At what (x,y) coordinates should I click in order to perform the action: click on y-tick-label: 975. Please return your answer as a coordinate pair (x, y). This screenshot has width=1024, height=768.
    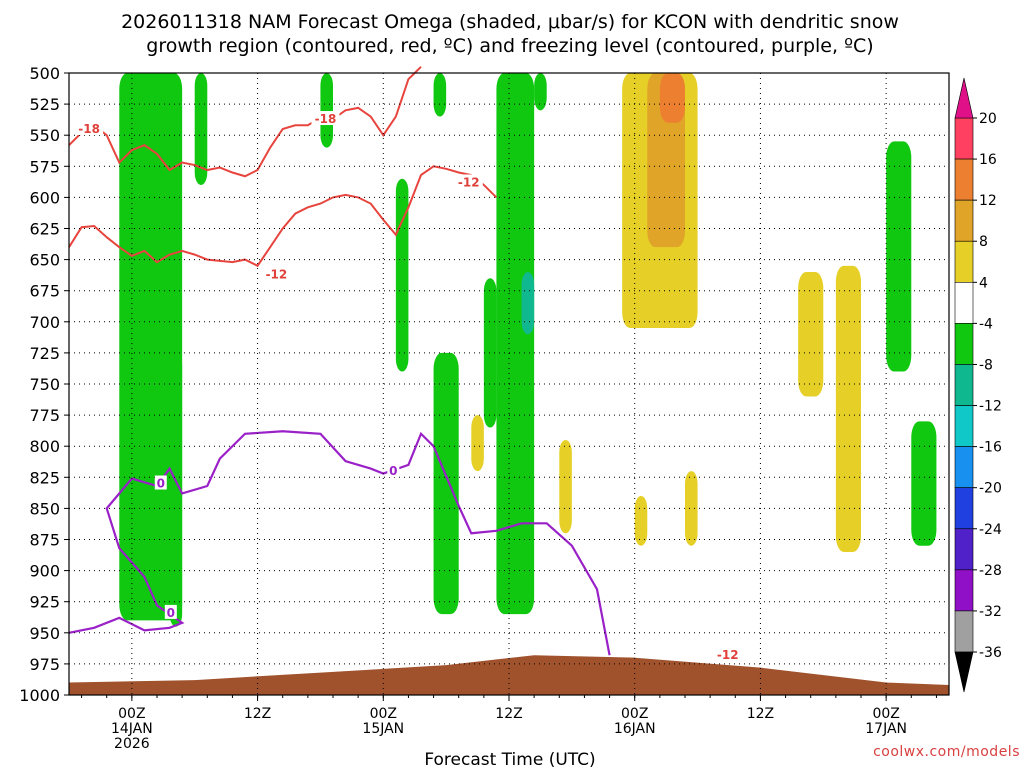
    Looking at the image, I should click on (44, 664).